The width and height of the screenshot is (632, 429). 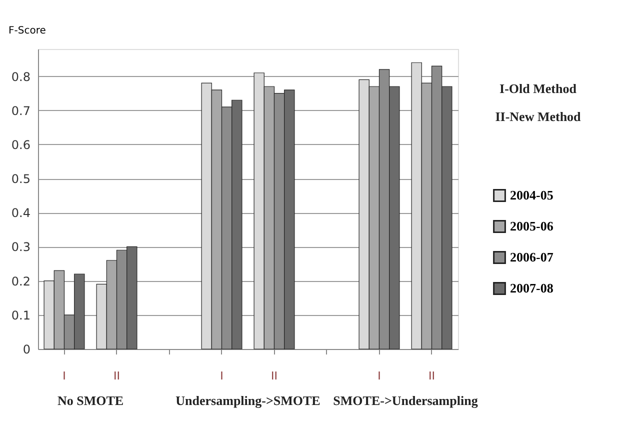 I want to click on y-tick-label: 0.3, so click(x=20, y=247).